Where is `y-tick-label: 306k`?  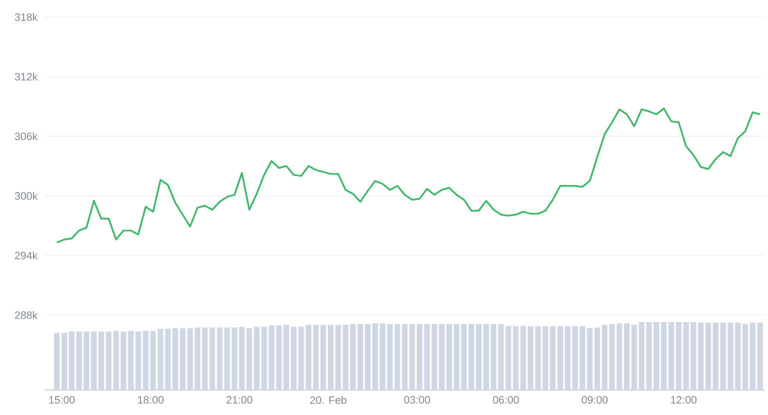
y-tick-label: 306k is located at coordinates (26, 136).